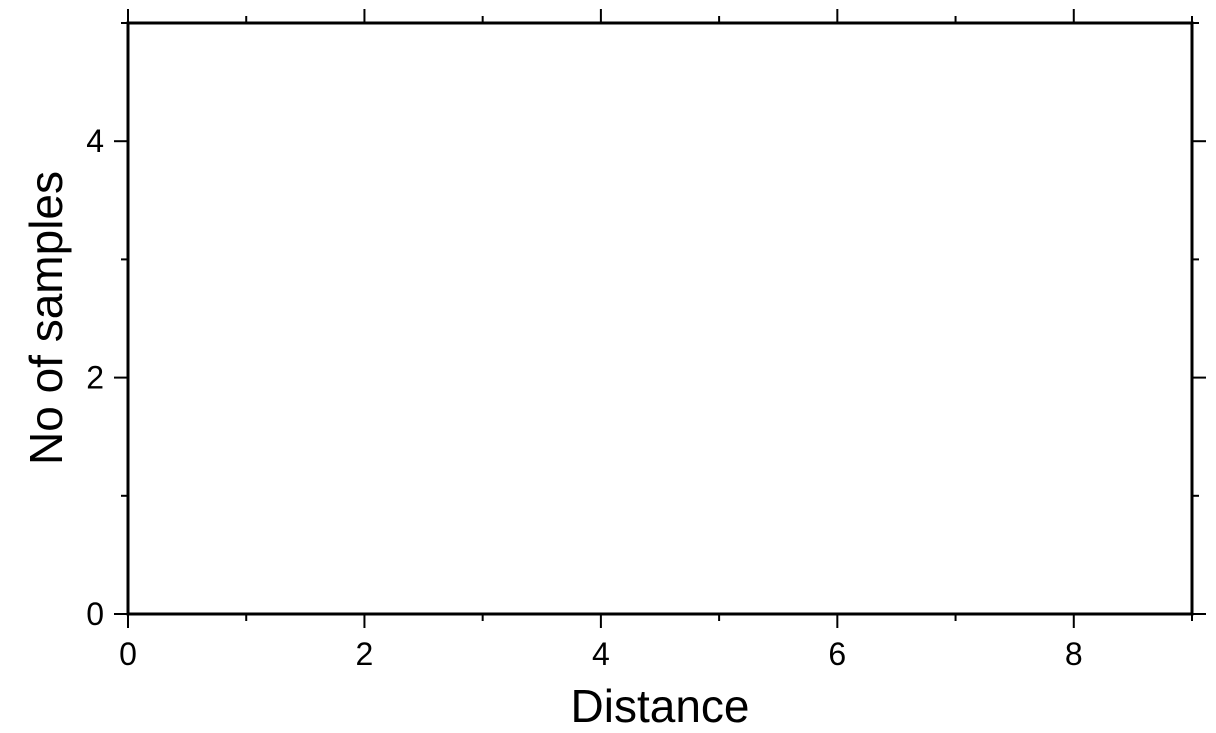  I want to click on x-tick-label: 8, so click(1074, 654).